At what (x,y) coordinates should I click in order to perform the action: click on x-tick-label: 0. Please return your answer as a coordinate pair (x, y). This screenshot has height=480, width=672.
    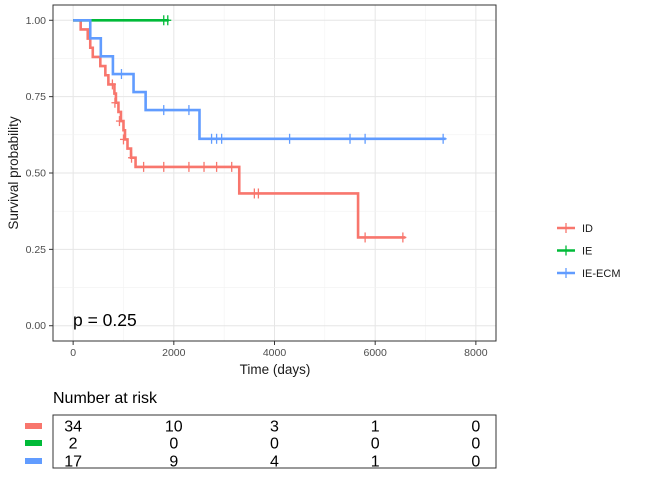
    Looking at the image, I should click on (73, 353).